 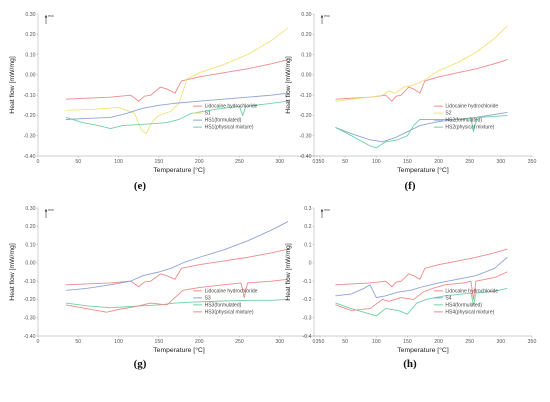 I want to click on y-tick-label: -0.4, so click(x=307, y=337).